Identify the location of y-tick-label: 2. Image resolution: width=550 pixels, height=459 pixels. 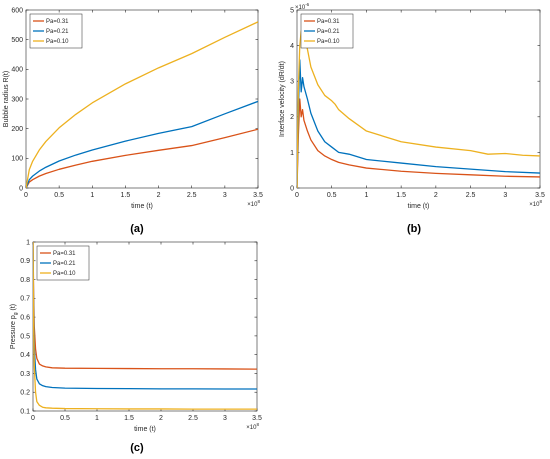
(292, 117).